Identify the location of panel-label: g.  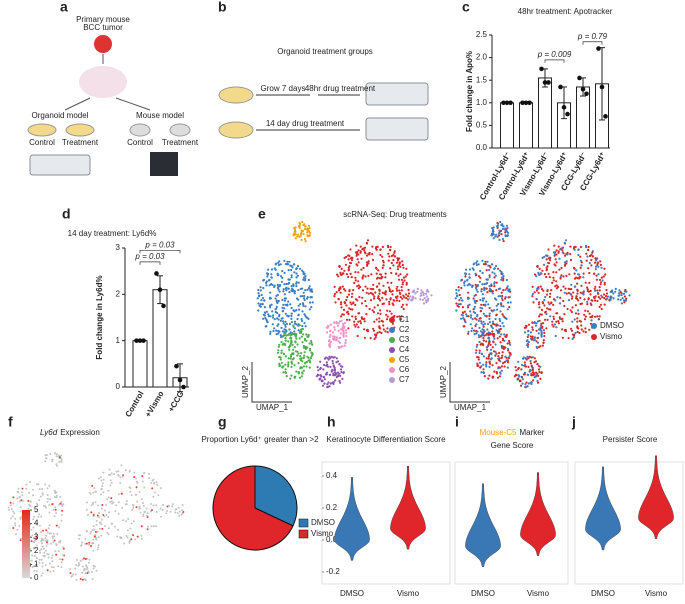
(222, 422).